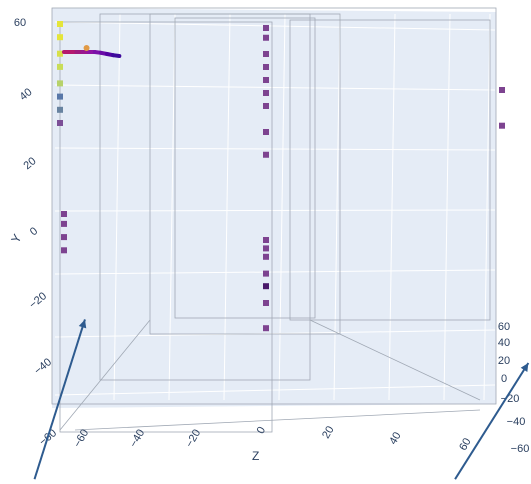 This screenshot has height=484, width=531. I want to click on trajectory-highlight-point, so click(86, 48).